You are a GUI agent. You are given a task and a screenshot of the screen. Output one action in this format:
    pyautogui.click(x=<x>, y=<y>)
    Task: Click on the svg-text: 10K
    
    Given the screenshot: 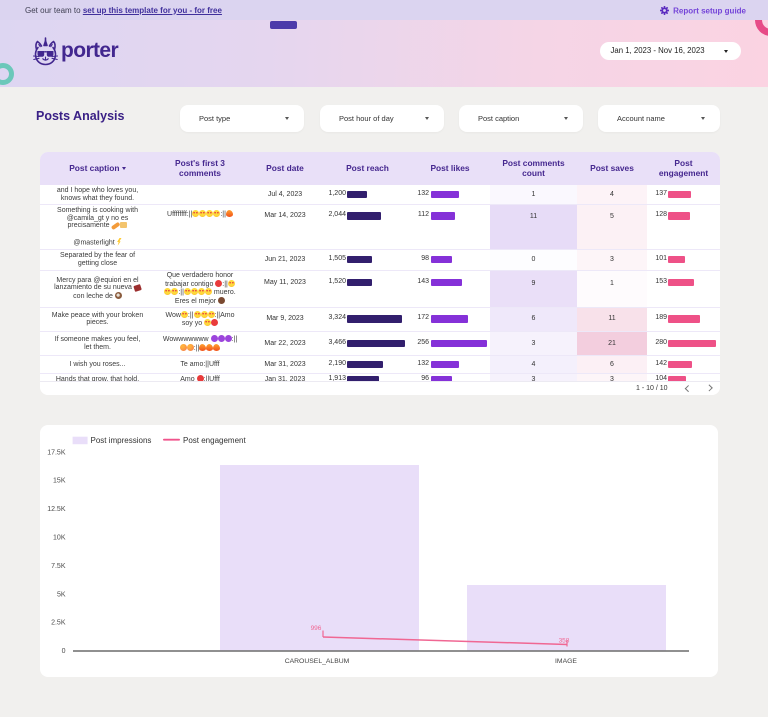 What is the action you would take?
    pyautogui.click(x=59, y=538)
    